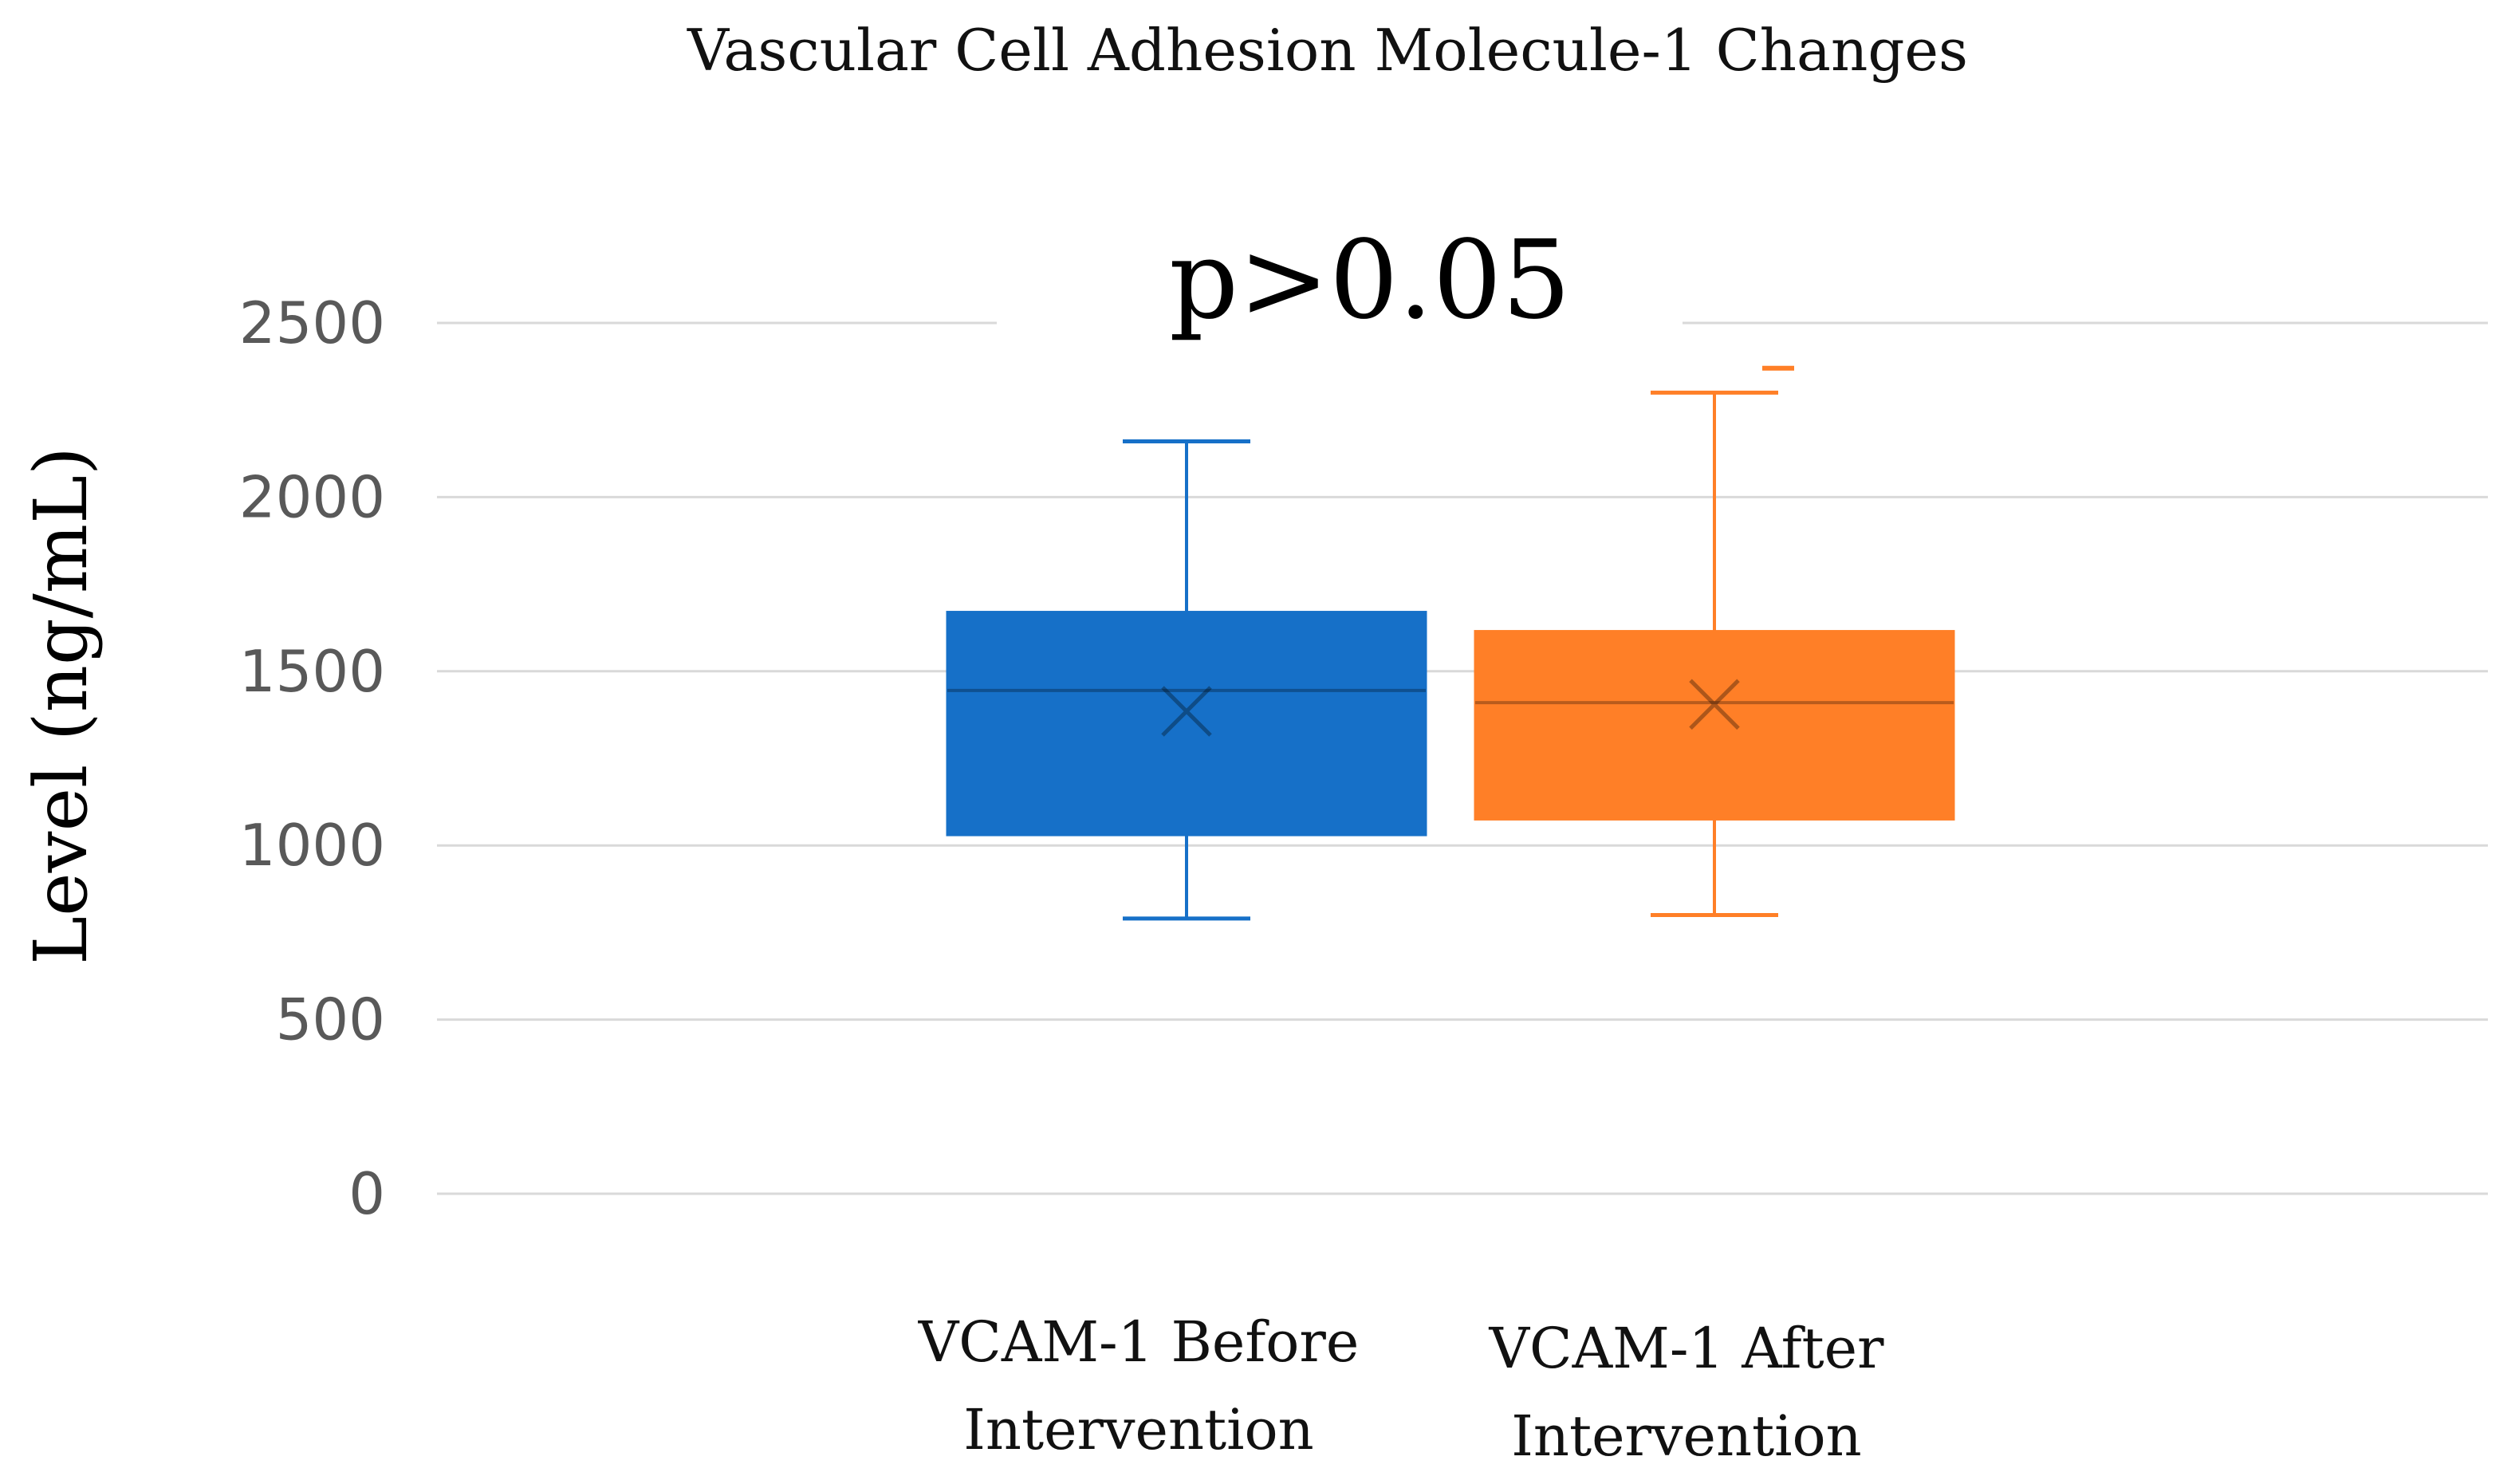  I want to click on y-tick-label: 1500, so click(312, 672).